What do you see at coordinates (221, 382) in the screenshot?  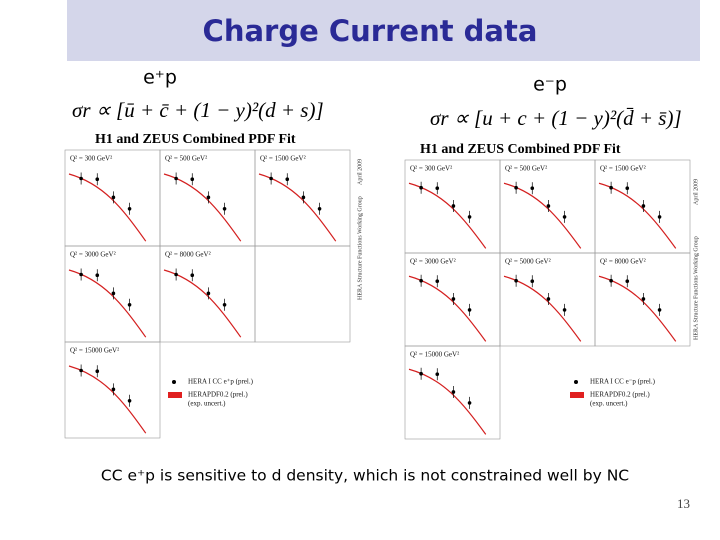 I see `legend-text: HERA I CC e⁺p (prel.)` at bounding box center [221, 382].